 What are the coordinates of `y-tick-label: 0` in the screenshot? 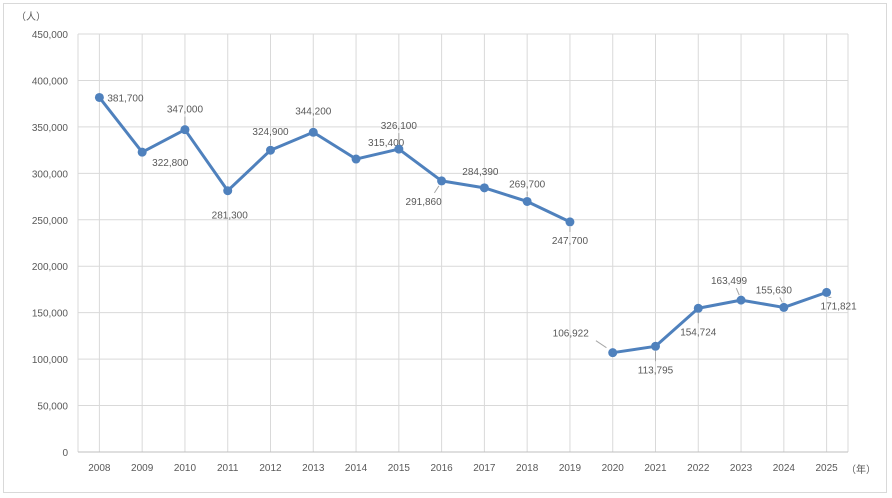 It's located at (65, 453).